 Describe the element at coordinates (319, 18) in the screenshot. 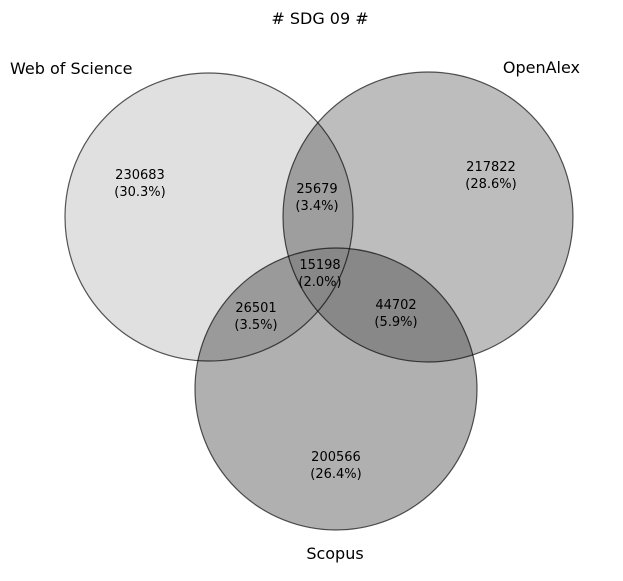

I see `diagram-title: # SDG 09 #` at that location.